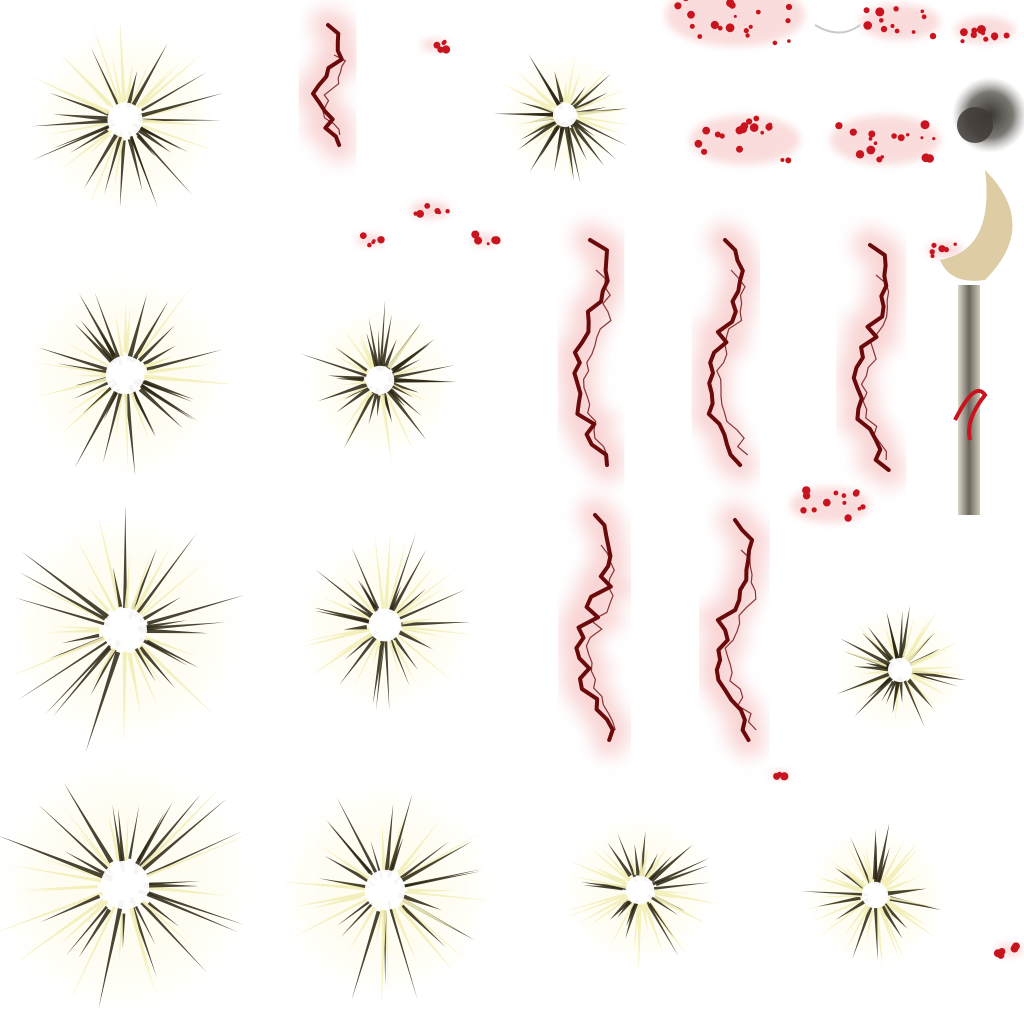 The width and height of the screenshot is (1024, 1024). I want to click on blood-crack-sprite, so click(732, 630).